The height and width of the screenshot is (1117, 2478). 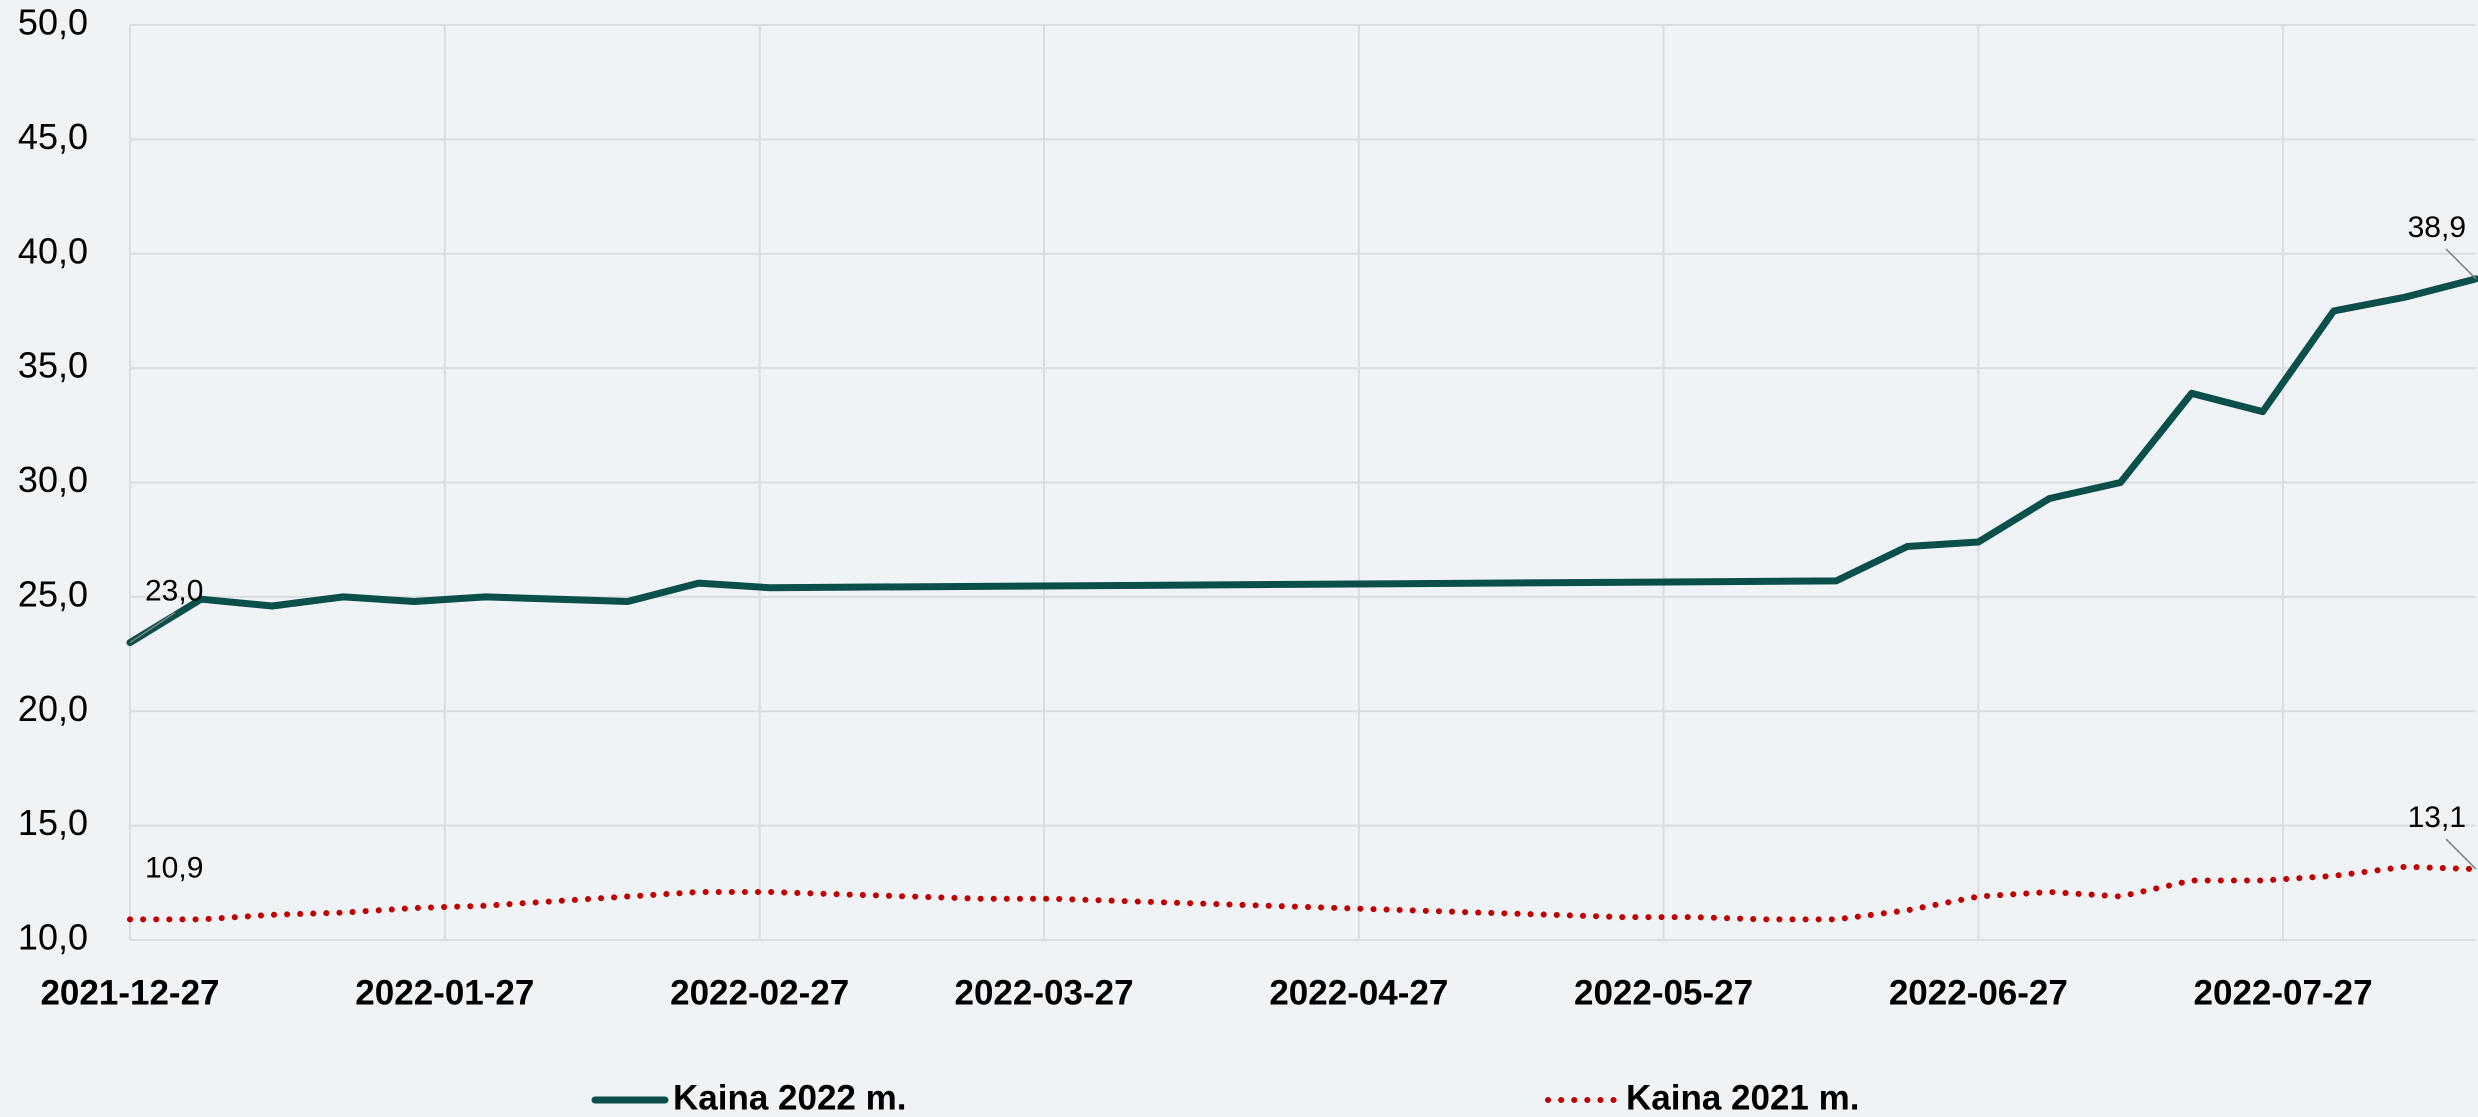 I want to click on y-tick-label: 25,0, so click(x=53, y=593).